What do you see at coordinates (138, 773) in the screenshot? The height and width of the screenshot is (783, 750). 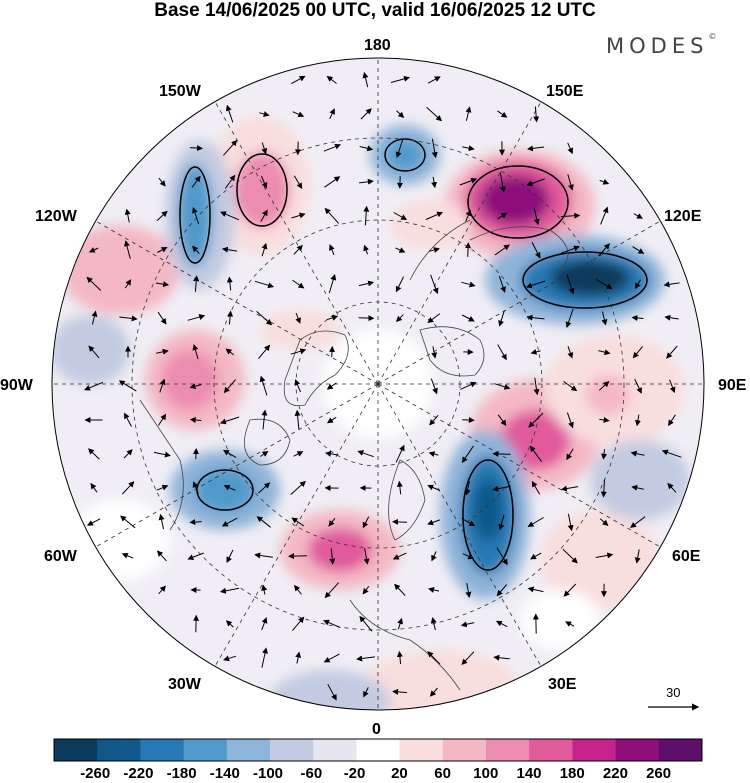 I see `colorbar-tick-label: -220` at bounding box center [138, 773].